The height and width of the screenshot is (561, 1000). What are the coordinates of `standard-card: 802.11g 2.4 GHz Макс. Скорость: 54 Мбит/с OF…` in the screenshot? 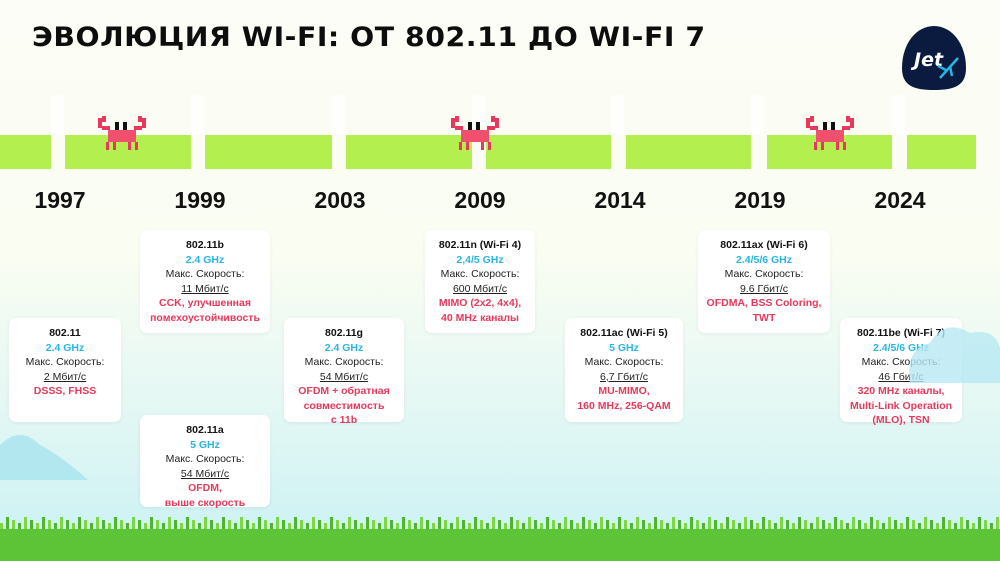 It's located at (344, 372).